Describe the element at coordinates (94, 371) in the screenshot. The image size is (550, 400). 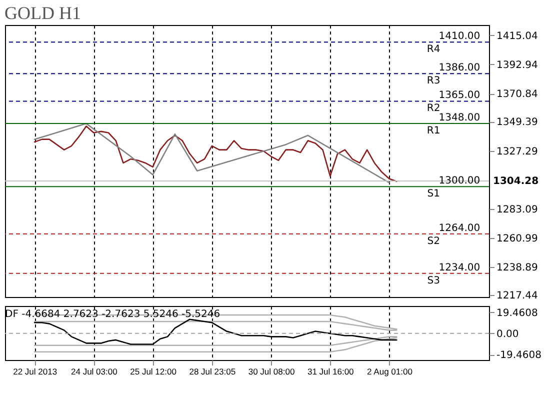
I see `x-tick-label: 24 Jul 03:00` at that location.